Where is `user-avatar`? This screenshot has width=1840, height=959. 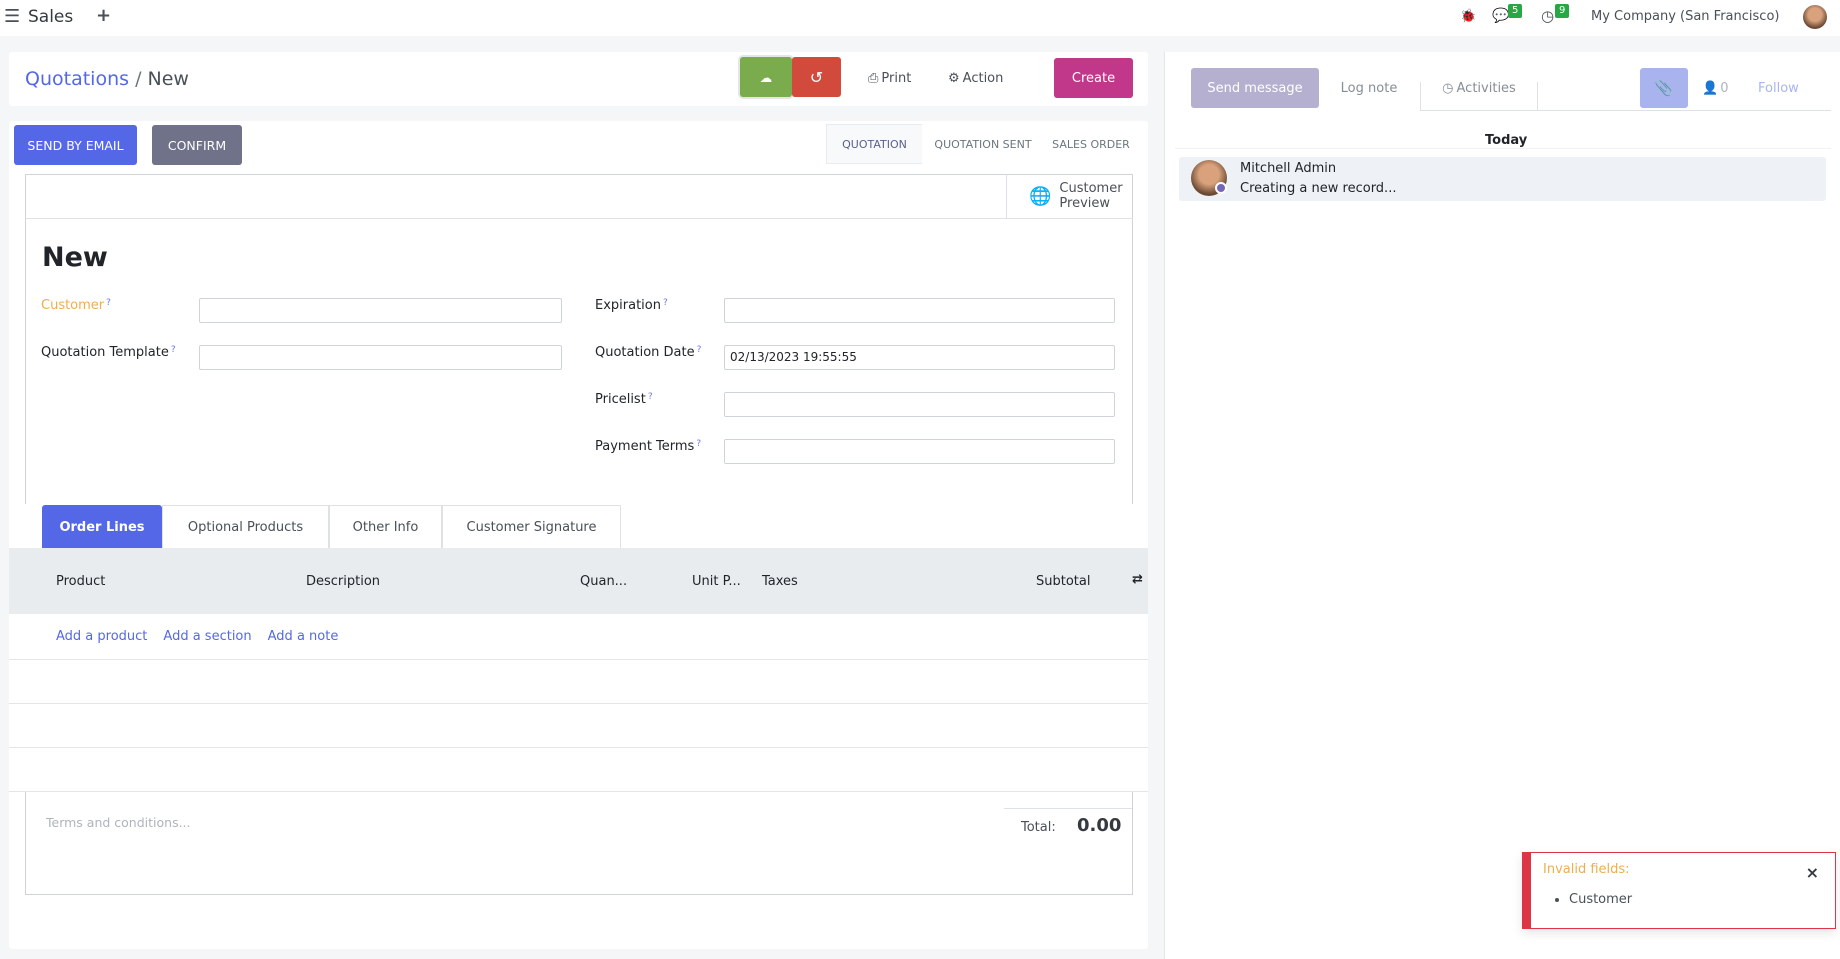
user-avatar is located at coordinates (1815, 17).